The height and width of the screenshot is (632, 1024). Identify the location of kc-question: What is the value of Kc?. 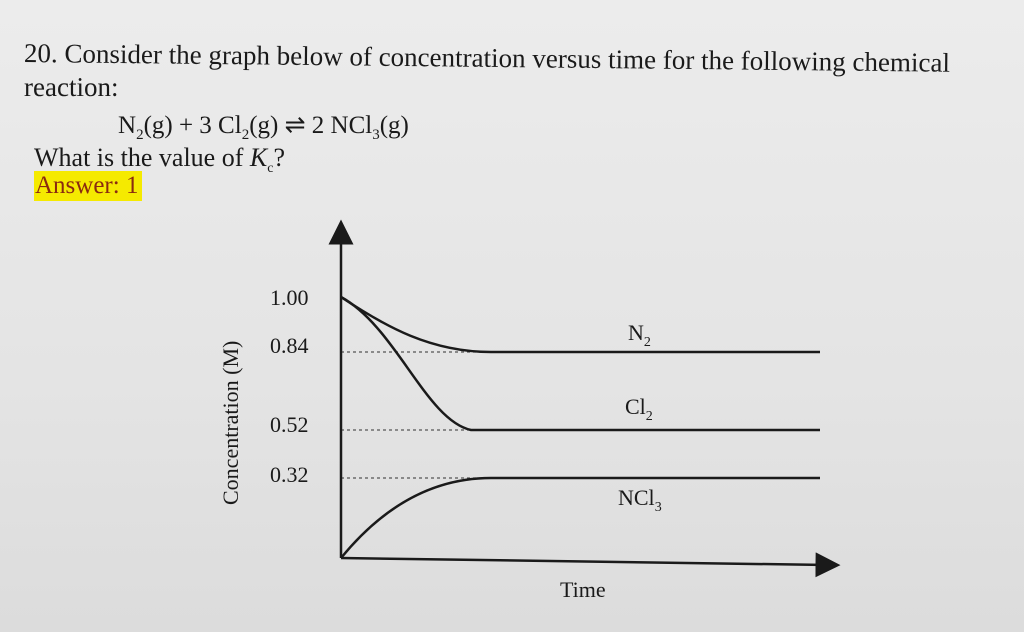
(159, 160).